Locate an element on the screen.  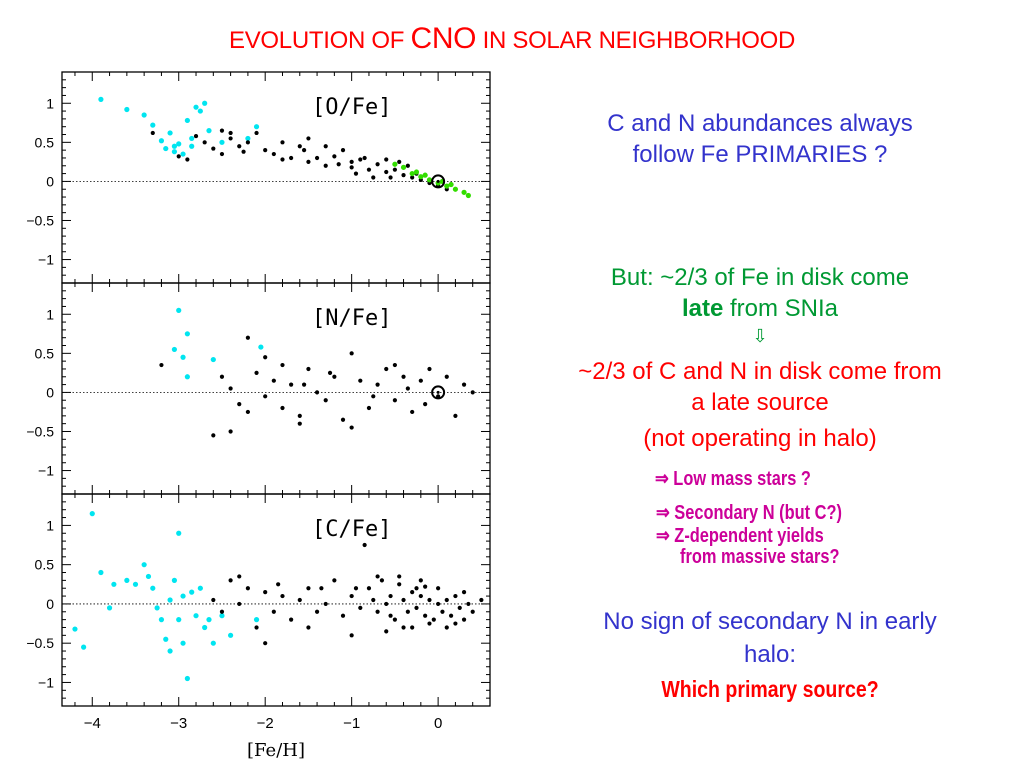
hypothesis-low-mass: ⇒ Low mass stars ? is located at coordinates (733, 479).